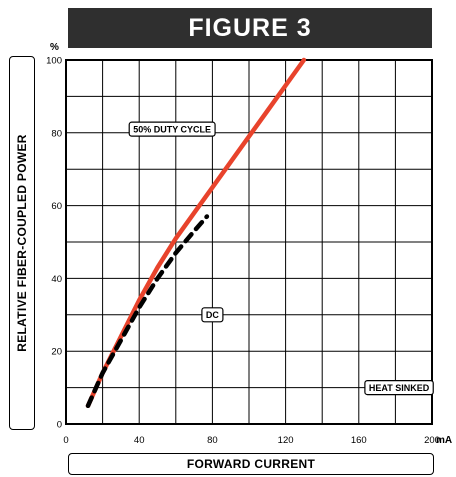 Image resolution: width=456 pixels, height=477 pixels. I want to click on x-unit-label: mA, so click(444, 440).